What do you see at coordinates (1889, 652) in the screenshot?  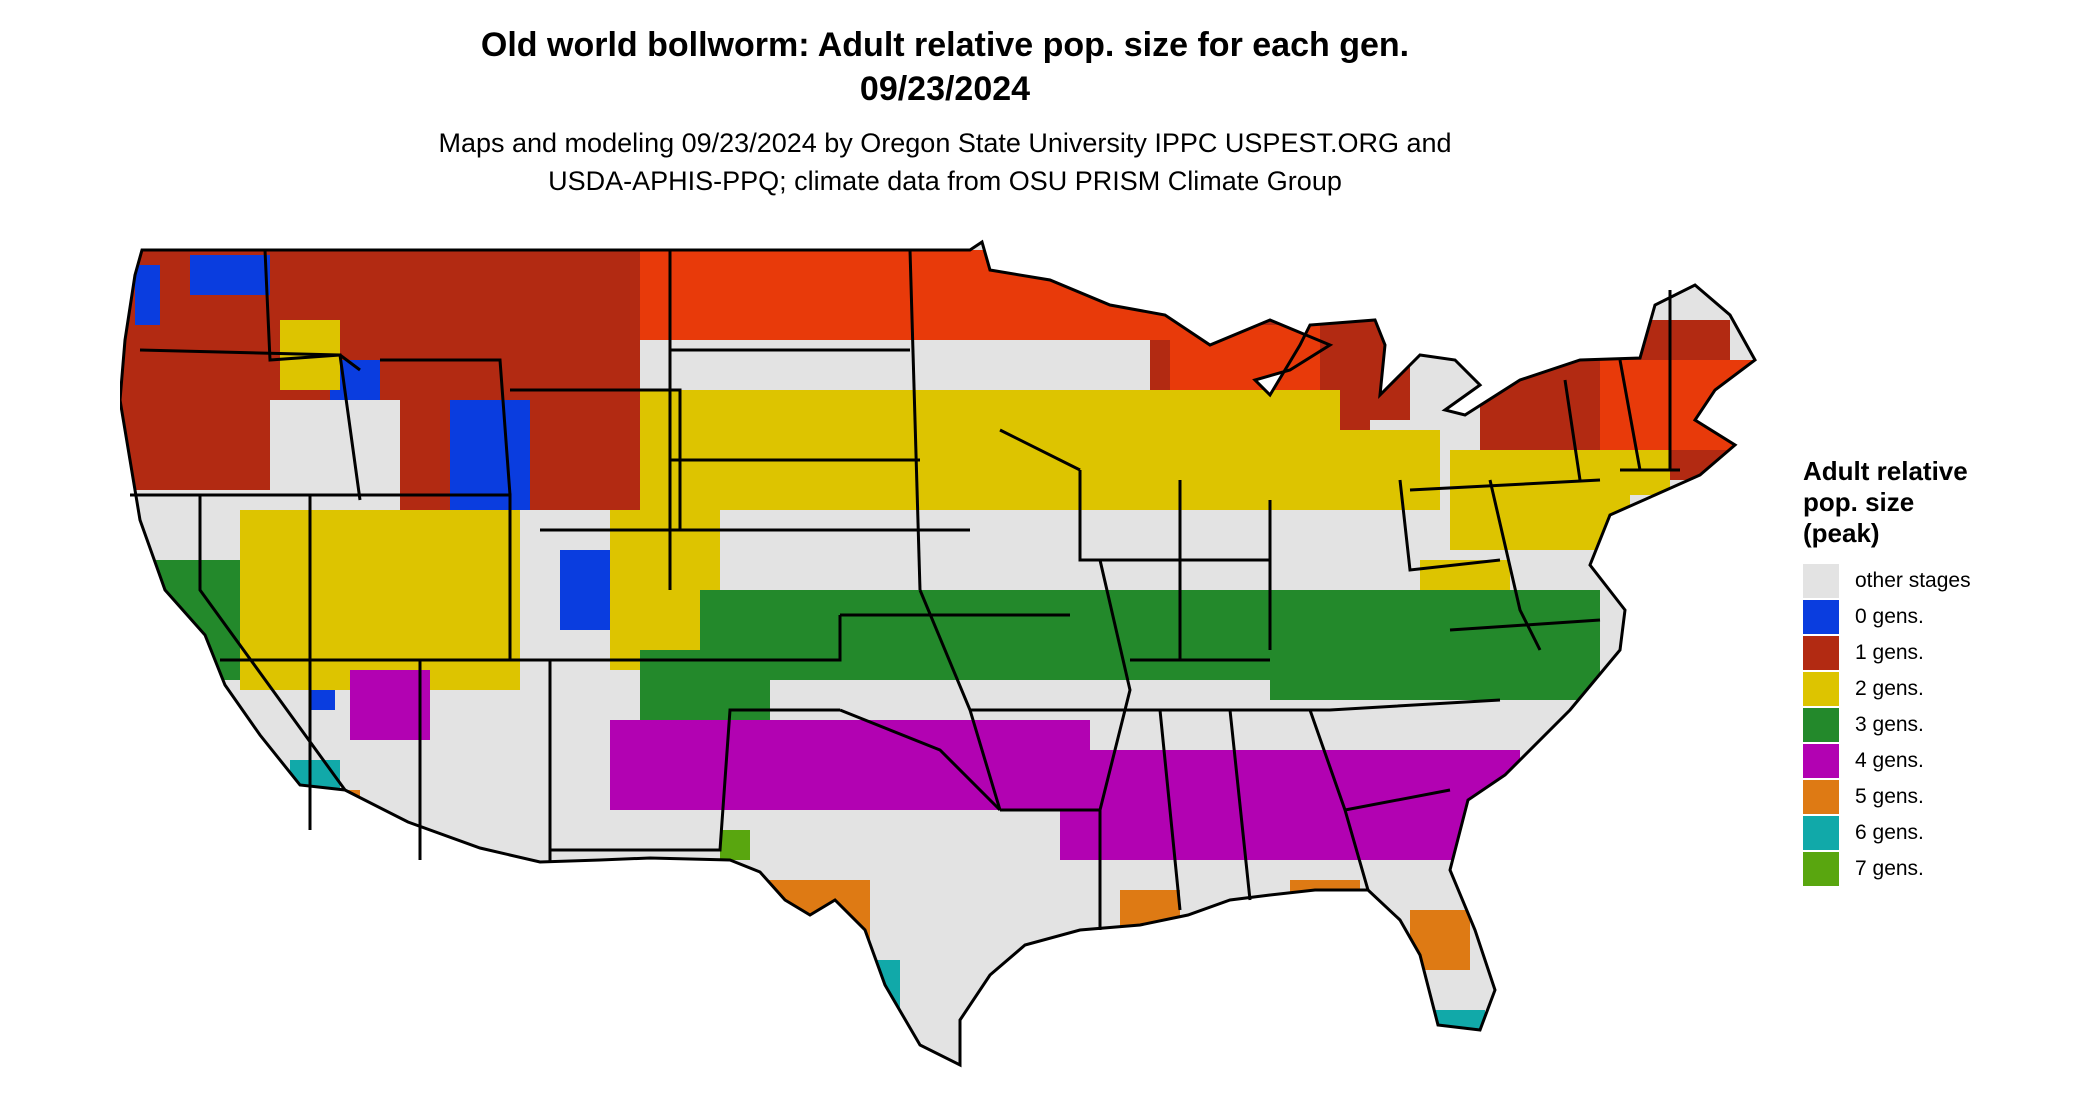 I see `legend-label: 1 gens.` at bounding box center [1889, 652].